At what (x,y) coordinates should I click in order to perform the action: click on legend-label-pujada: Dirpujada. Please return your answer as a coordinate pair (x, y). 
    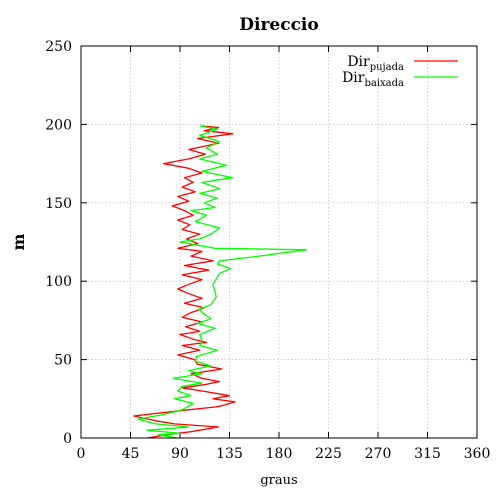
    Looking at the image, I should click on (375, 63).